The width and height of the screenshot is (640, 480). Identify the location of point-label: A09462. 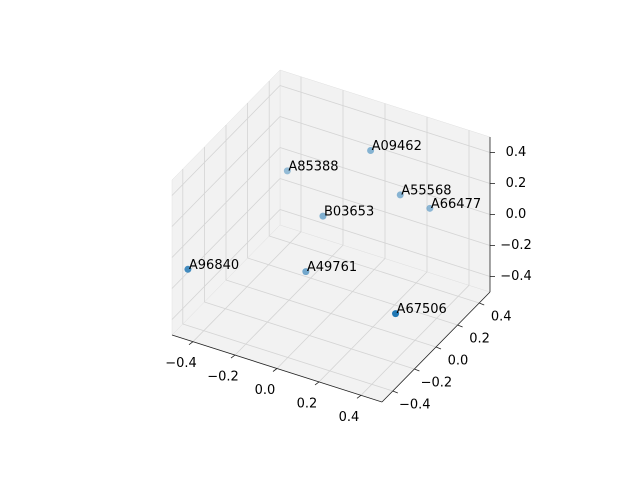
(397, 146).